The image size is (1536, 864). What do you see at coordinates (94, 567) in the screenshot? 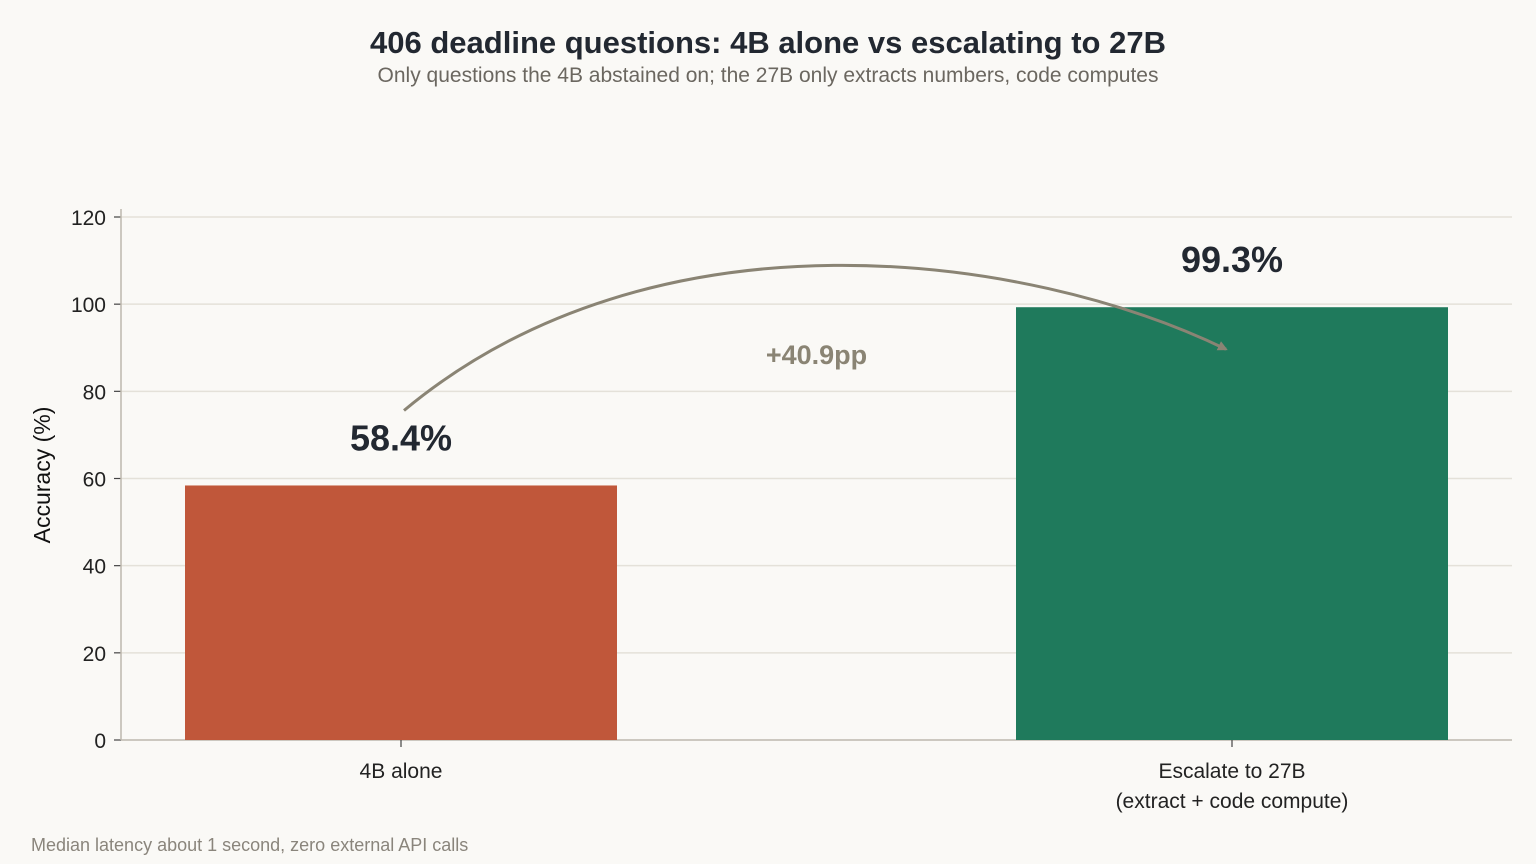
I see `y-tick-label: 40` at bounding box center [94, 567].